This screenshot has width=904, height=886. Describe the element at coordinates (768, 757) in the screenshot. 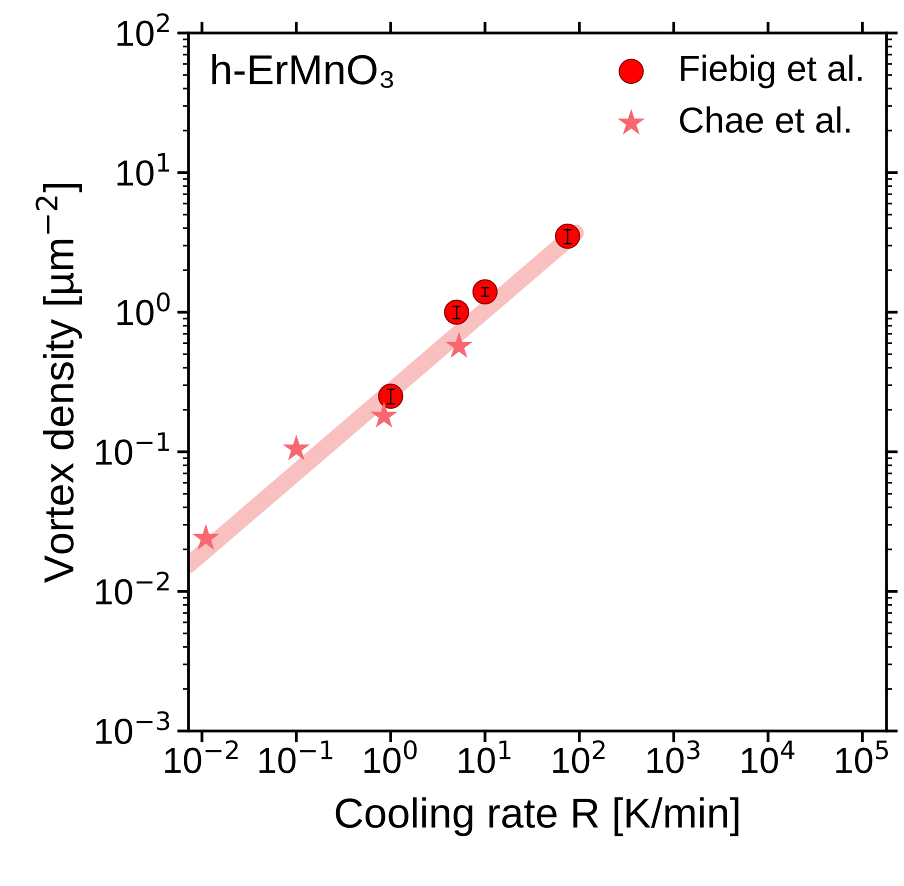

I see `x-tick-label: 10$^{4}$` at that location.